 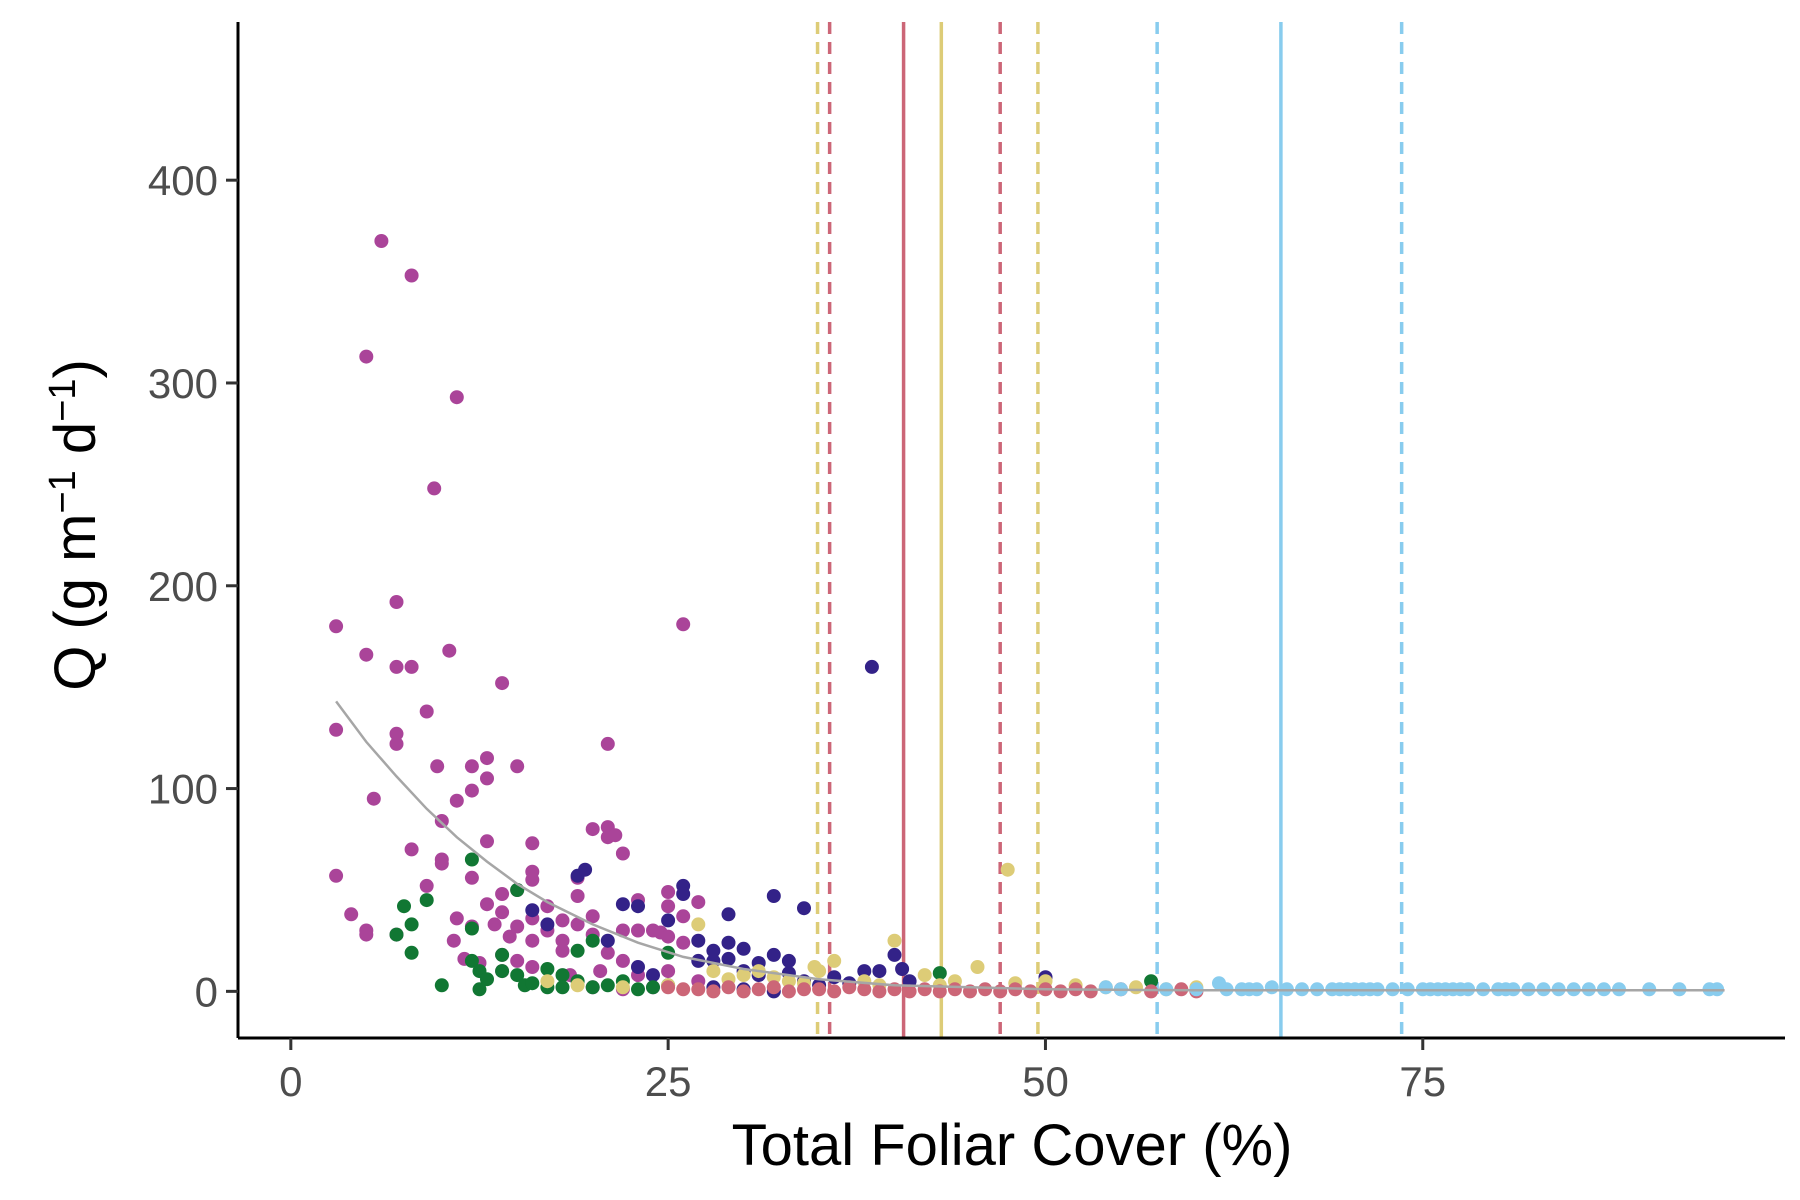 What do you see at coordinates (183, 586) in the screenshot?
I see `y-tick-label: 200` at bounding box center [183, 586].